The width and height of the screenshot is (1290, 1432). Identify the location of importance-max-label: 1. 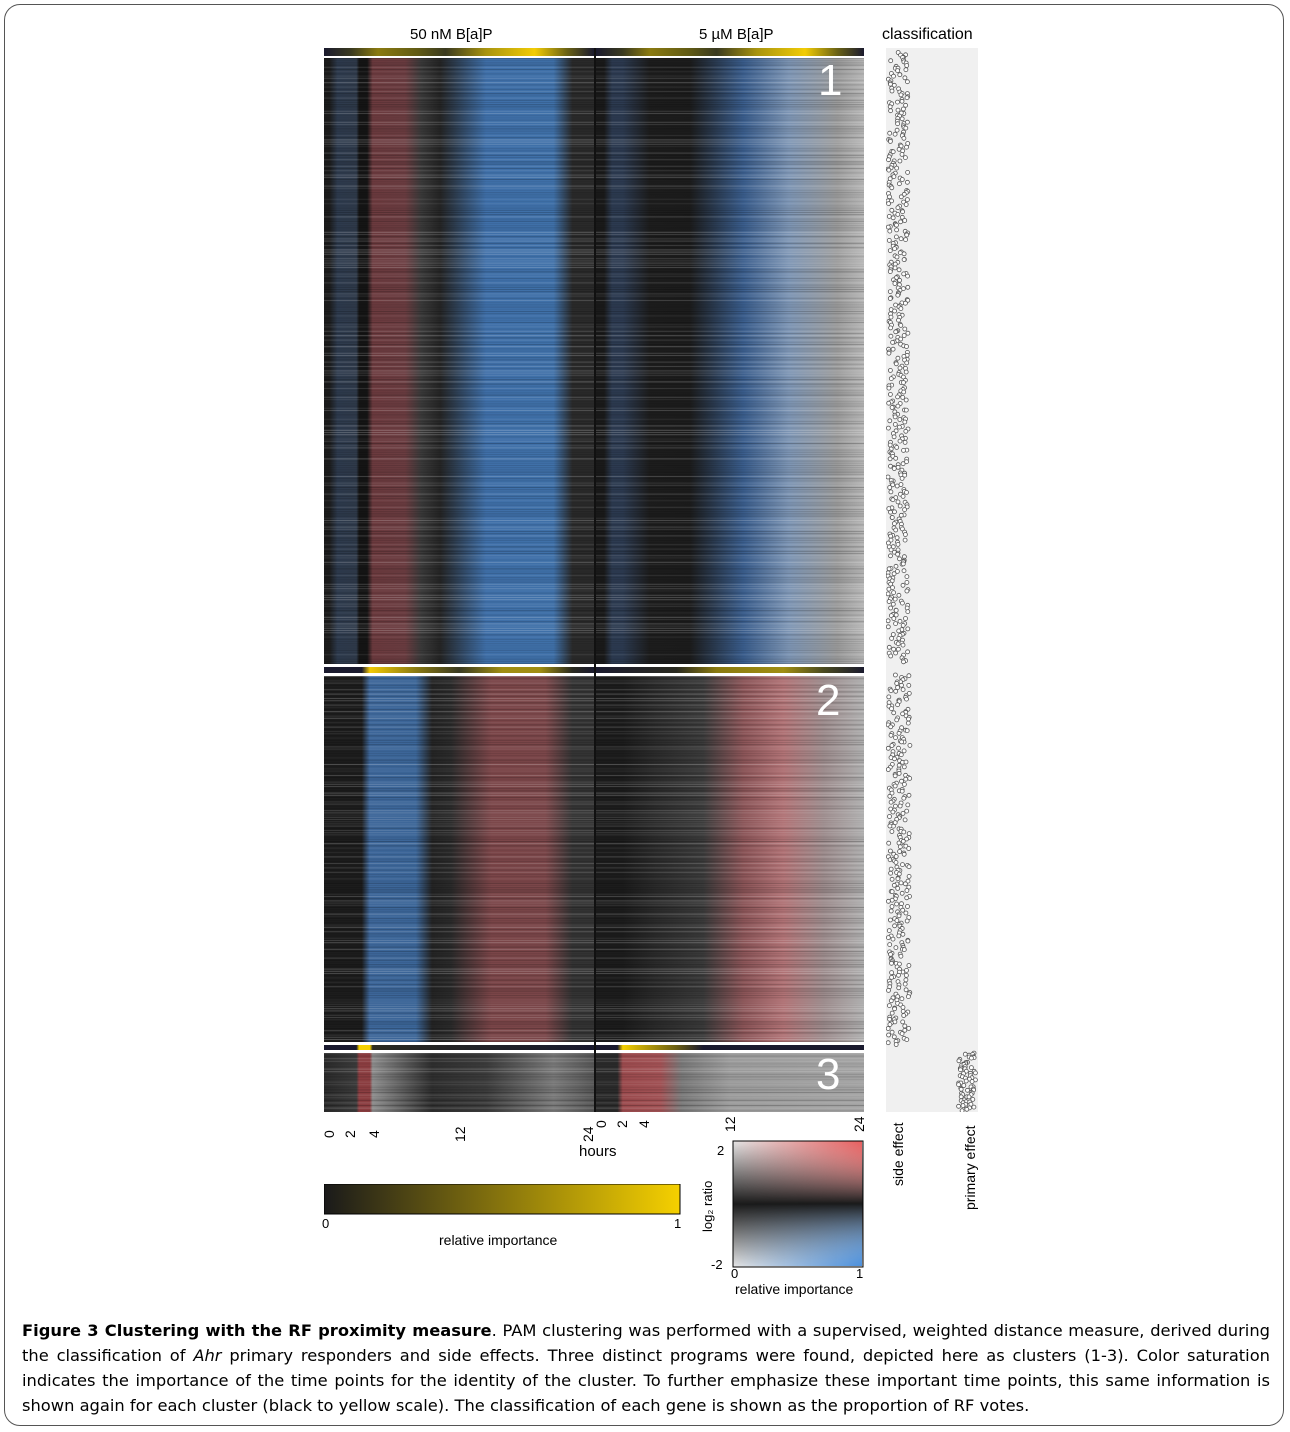
(678, 1223).